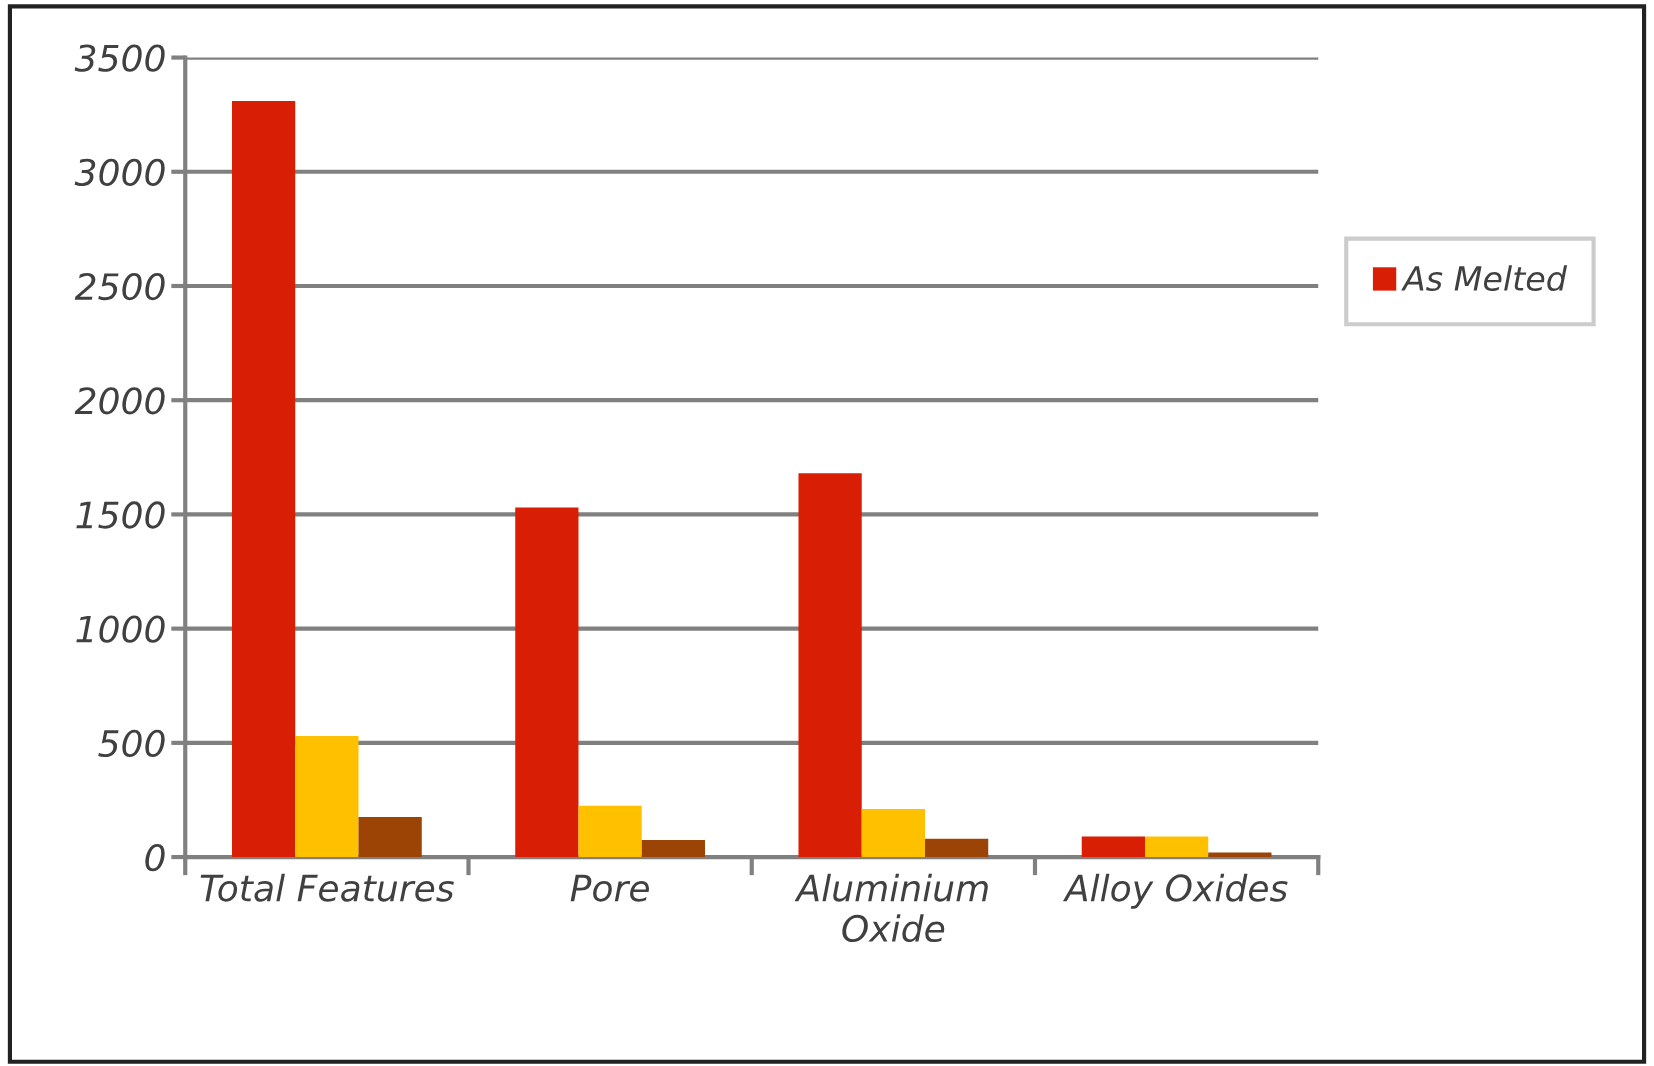 This screenshot has width=1654, height=1066. Describe the element at coordinates (131, 743) in the screenshot. I see `y-tick-label: 500` at that location.